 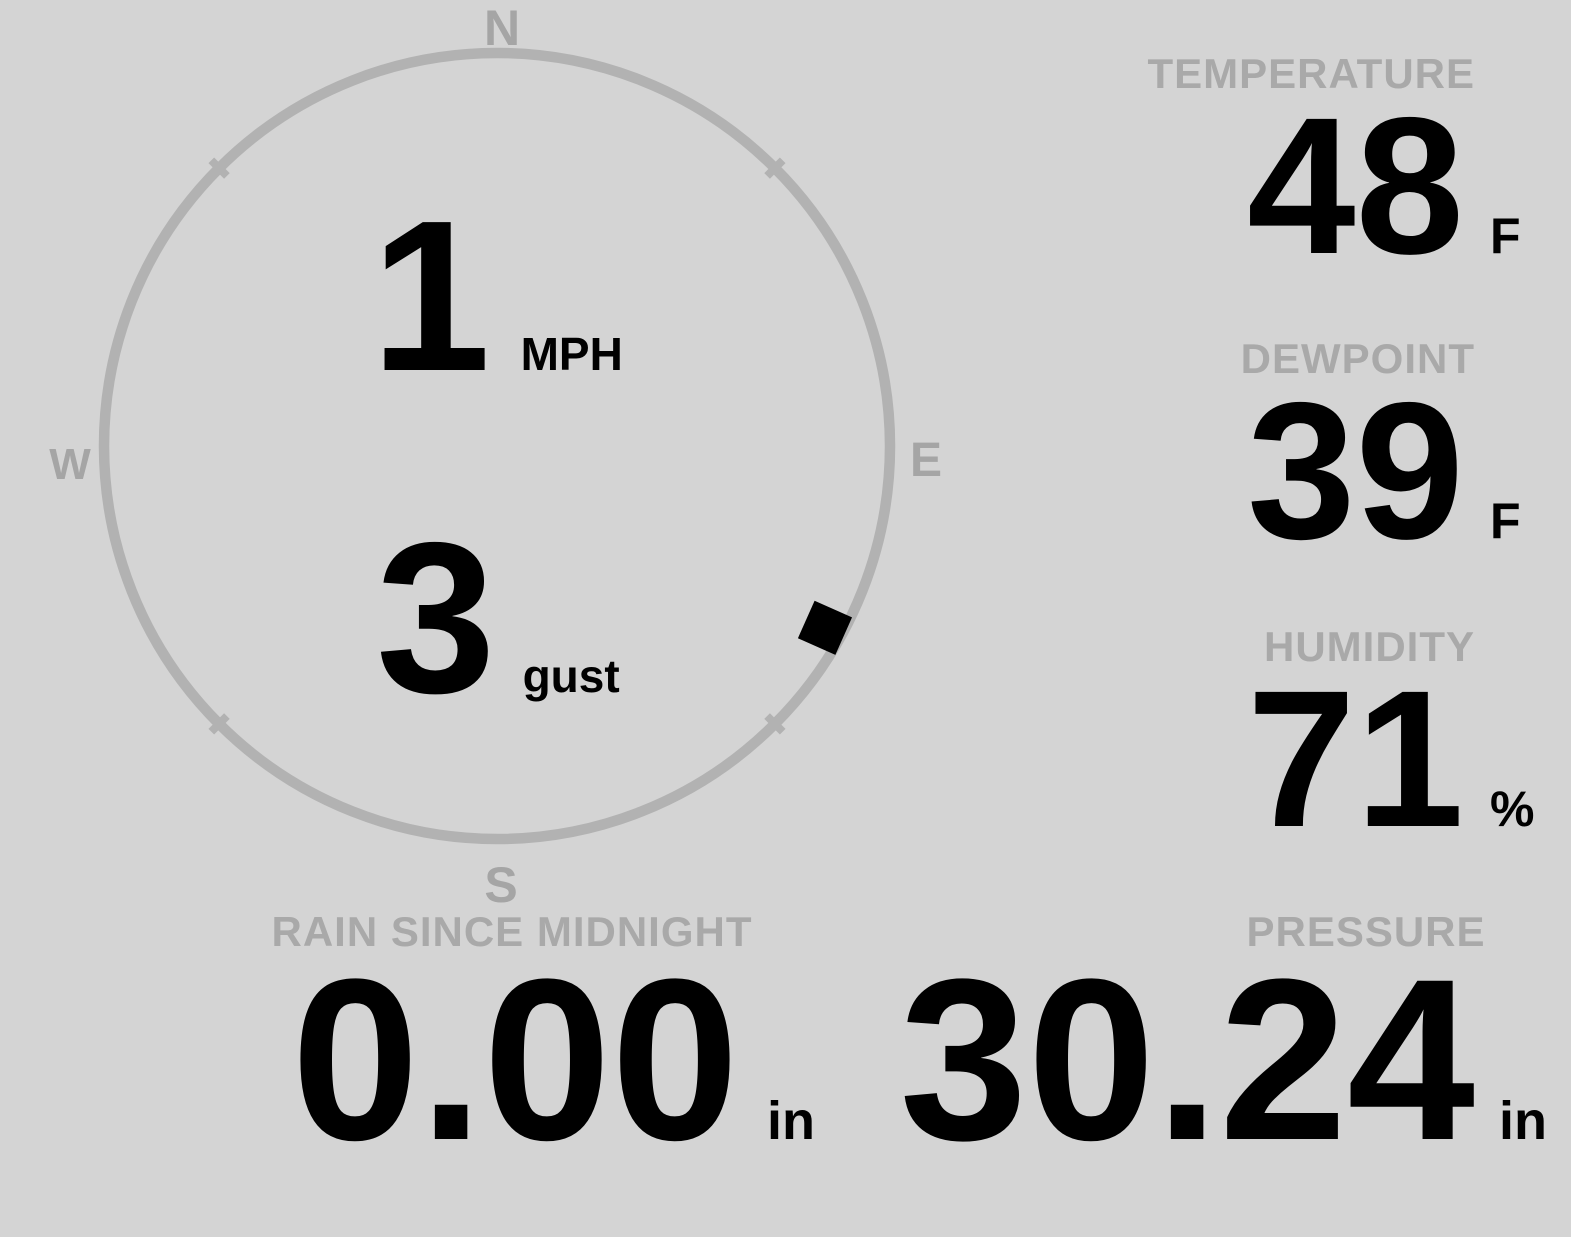 I want to click on compass-tick-ne, so click(x=775, y=168).